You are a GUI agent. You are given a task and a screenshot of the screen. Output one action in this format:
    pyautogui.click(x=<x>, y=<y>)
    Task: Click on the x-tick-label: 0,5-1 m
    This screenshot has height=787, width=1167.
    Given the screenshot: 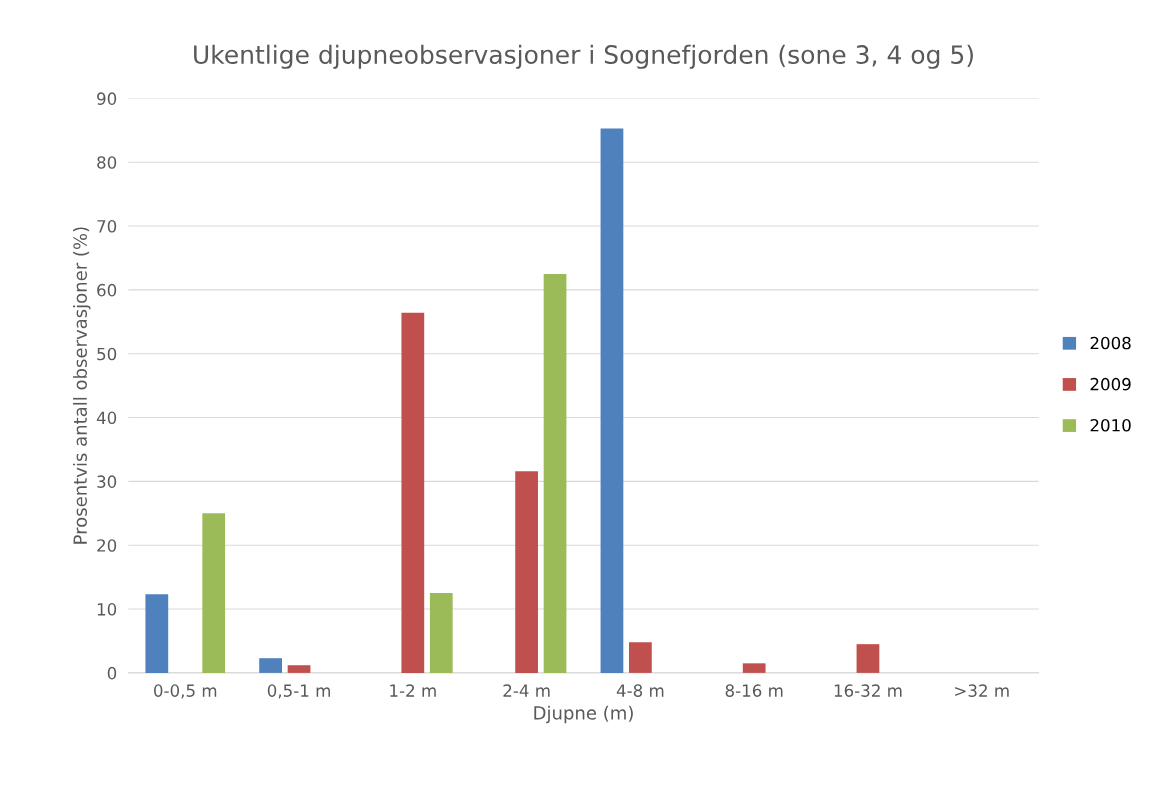 What is the action you would take?
    pyautogui.click(x=298, y=691)
    